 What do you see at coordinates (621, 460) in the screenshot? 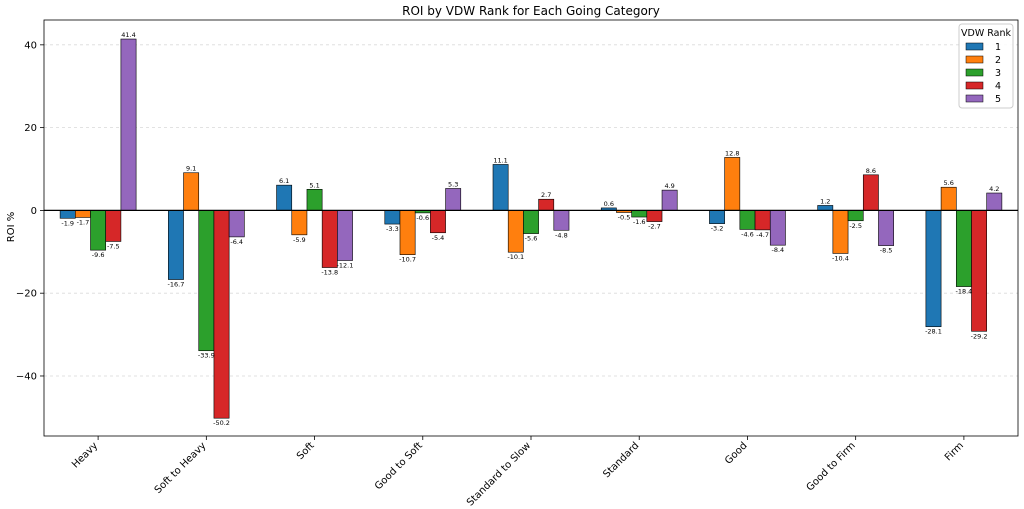
I see `x-tick-label: Standard` at bounding box center [621, 460].